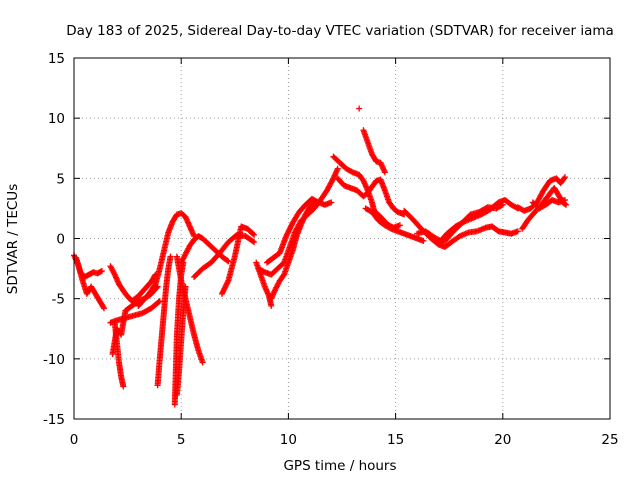  What do you see at coordinates (56, 59) in the screenshot?
I see `y-tick-label: 15` at bounding box center [56, 59].